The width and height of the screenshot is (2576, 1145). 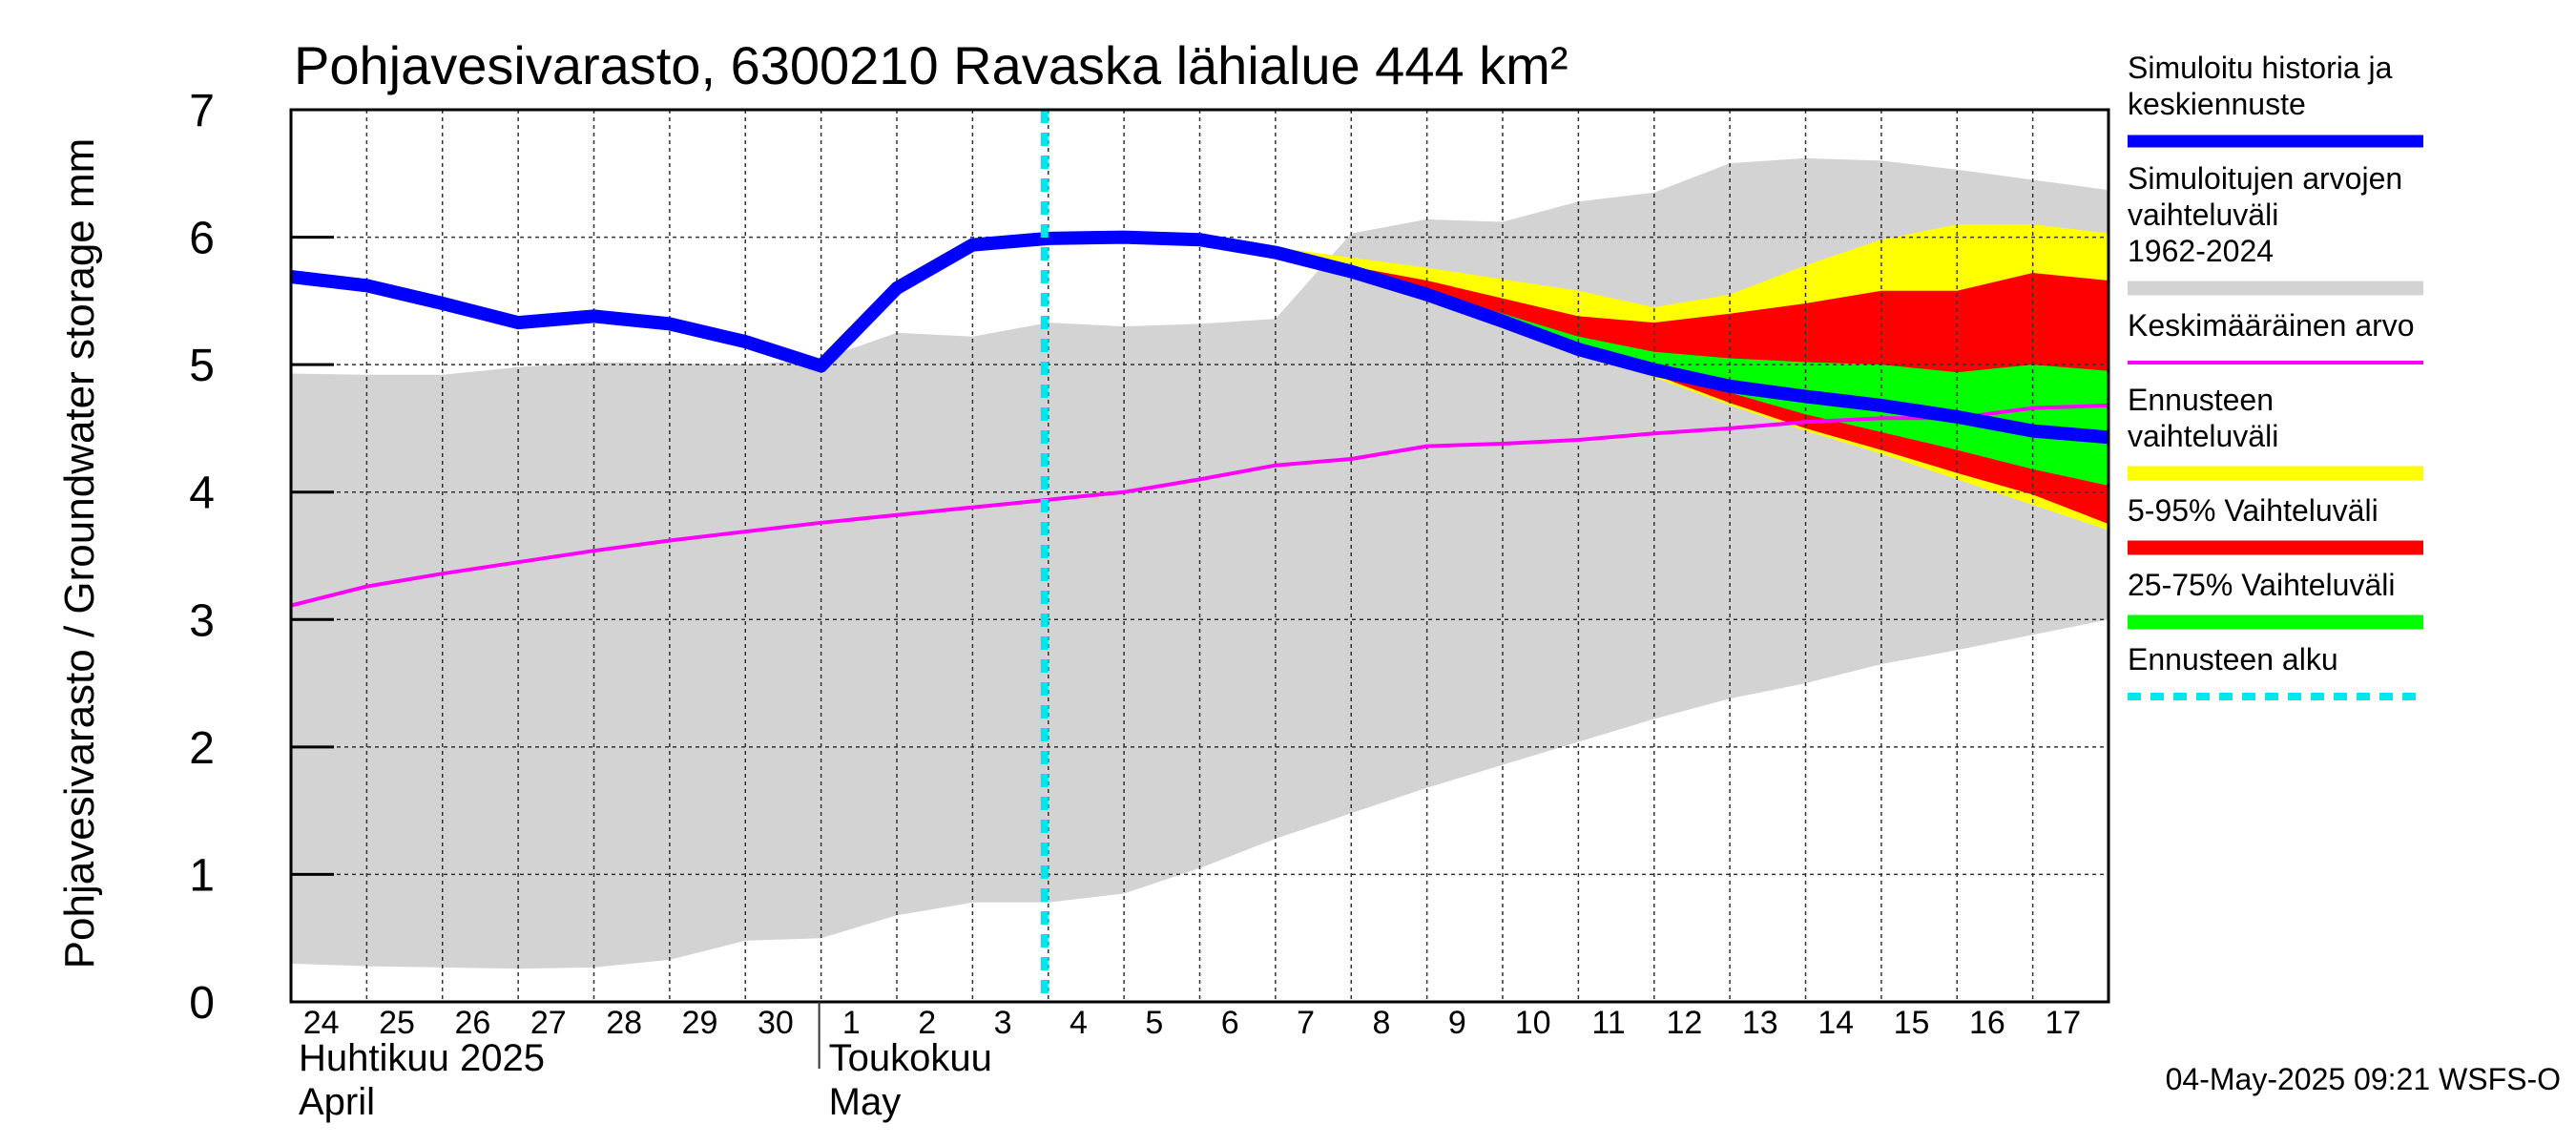 What do you see at coordinates (202, 1004) in the screenshot?
I see `y-tick-label: 0` at bounding box center [202, 1004].